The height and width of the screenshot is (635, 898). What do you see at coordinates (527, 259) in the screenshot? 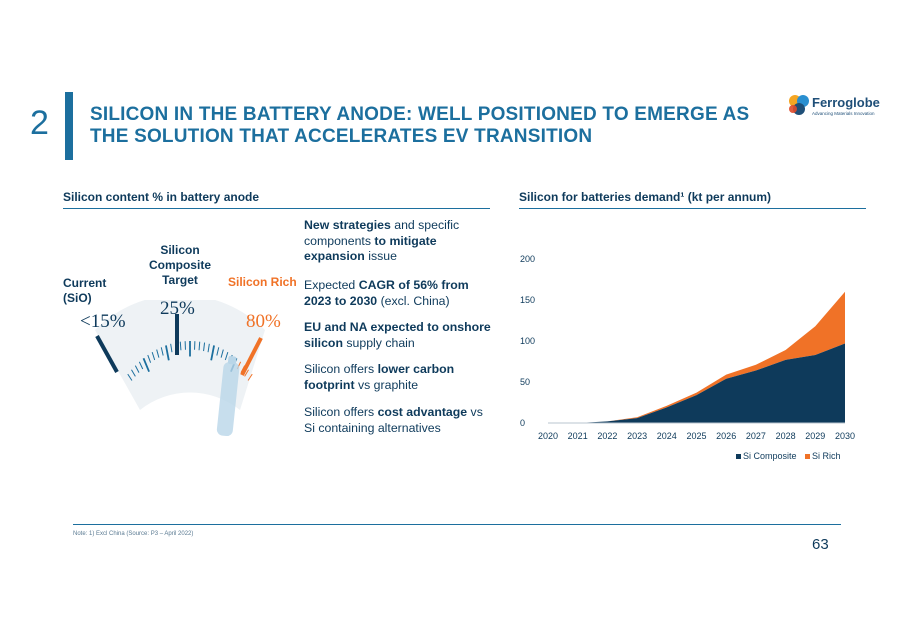
I see `y-tick-label: 200` at bounding box center [527, 259].